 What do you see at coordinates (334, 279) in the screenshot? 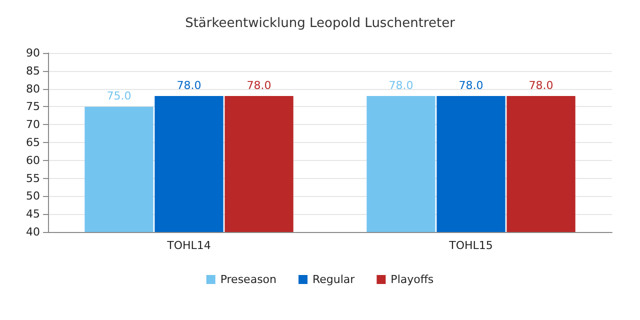
I see `legend-label: Regular` at bounding box center [334, 279].